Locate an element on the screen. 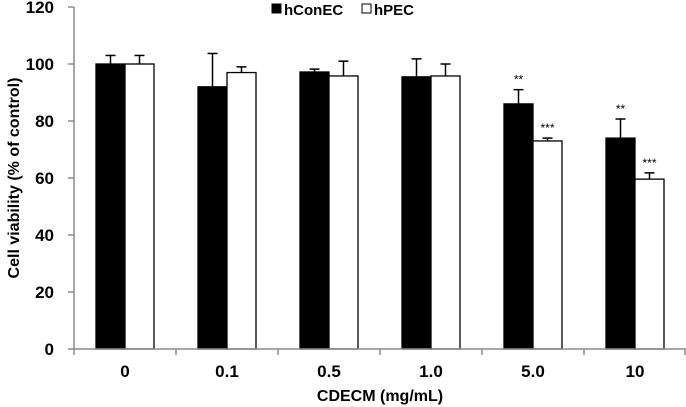 This screenshot has height=407, width=686. bar-hPEC-0.5 is located at coordinates (343, 212).